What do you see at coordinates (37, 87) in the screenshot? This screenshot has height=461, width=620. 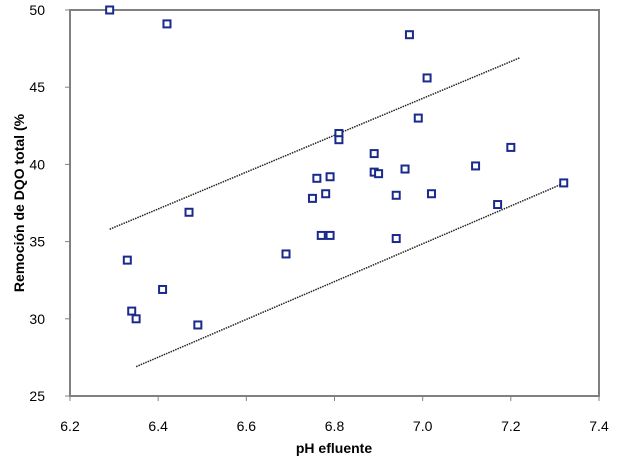 I see `y-tick-label: 45` at bounding box center [37, 87].